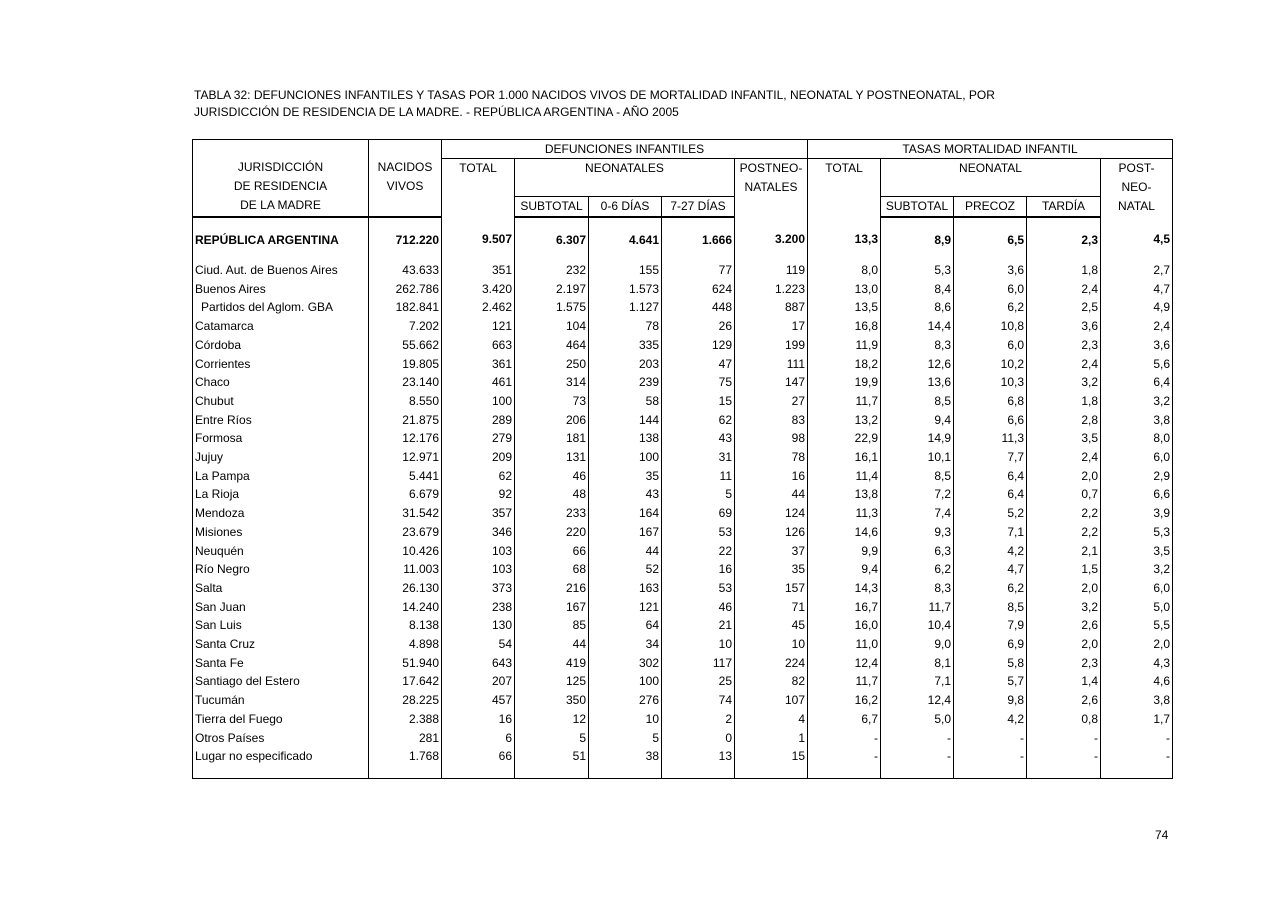  I want to click on value-cell: 357, so click(478, 513).